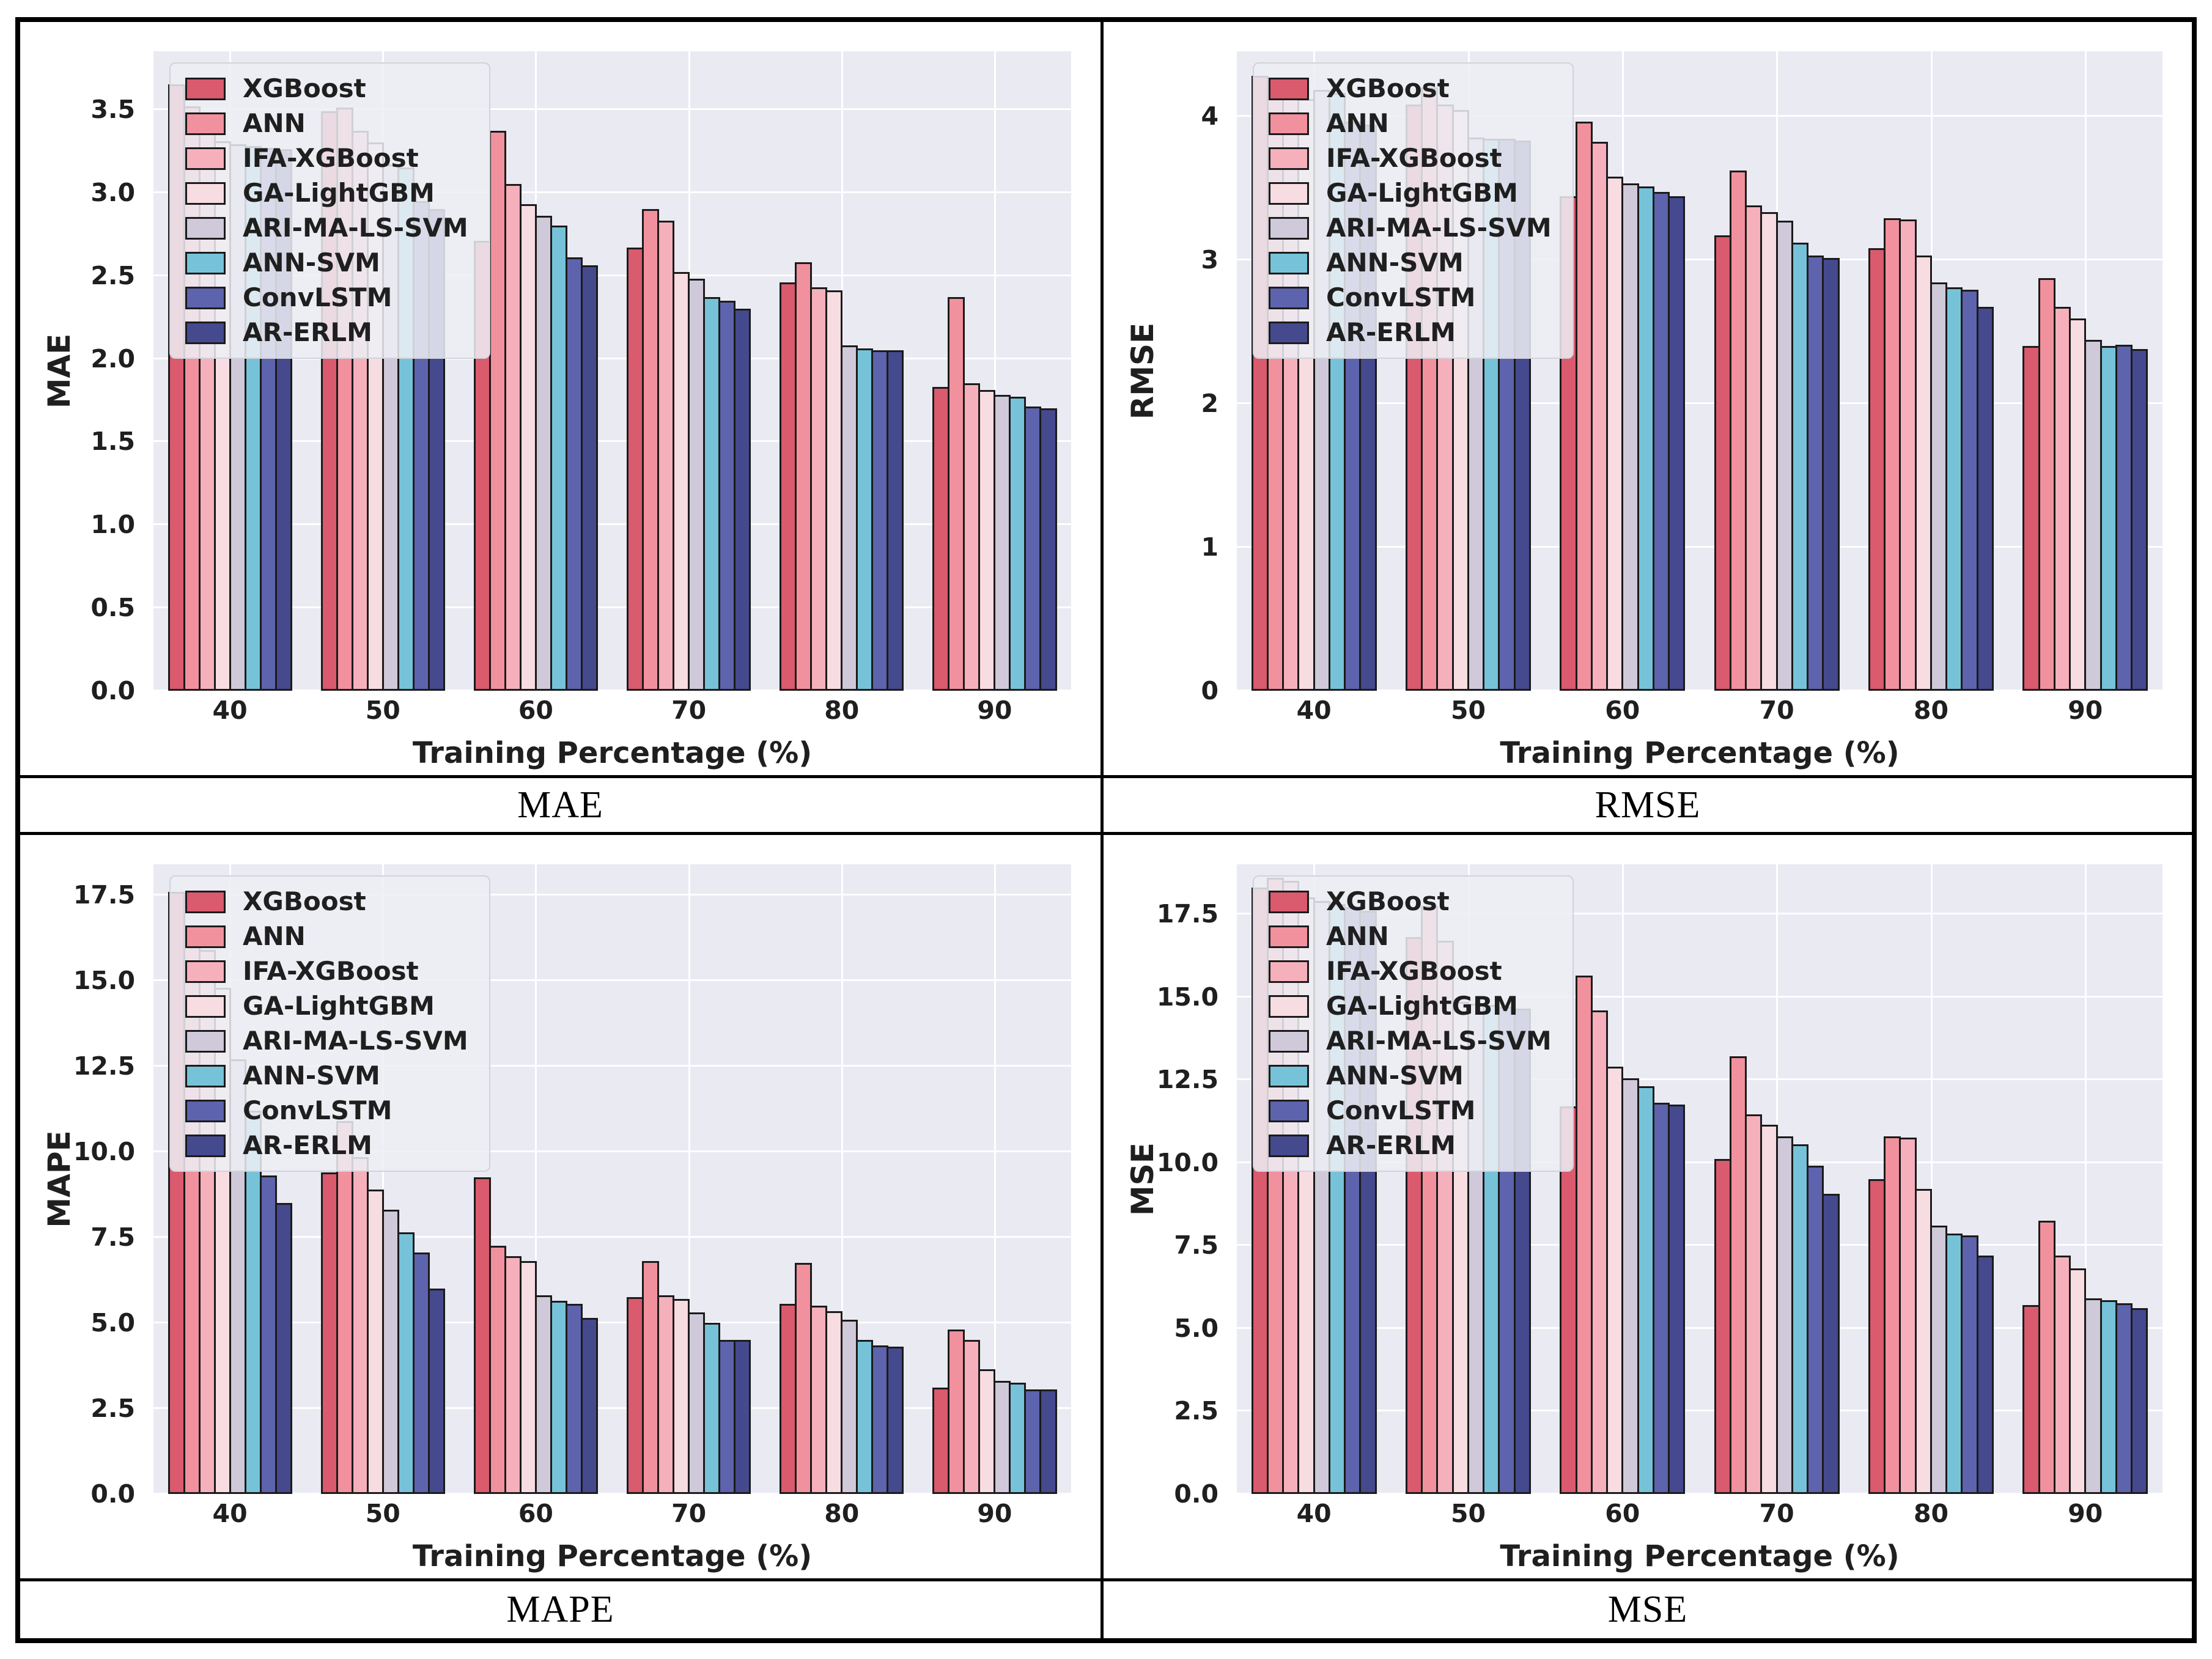 This screenshot has height=1659, width=2212. I want to click on x-tick-labels: 40 50 60 70 80 90, so click(612, 1515).